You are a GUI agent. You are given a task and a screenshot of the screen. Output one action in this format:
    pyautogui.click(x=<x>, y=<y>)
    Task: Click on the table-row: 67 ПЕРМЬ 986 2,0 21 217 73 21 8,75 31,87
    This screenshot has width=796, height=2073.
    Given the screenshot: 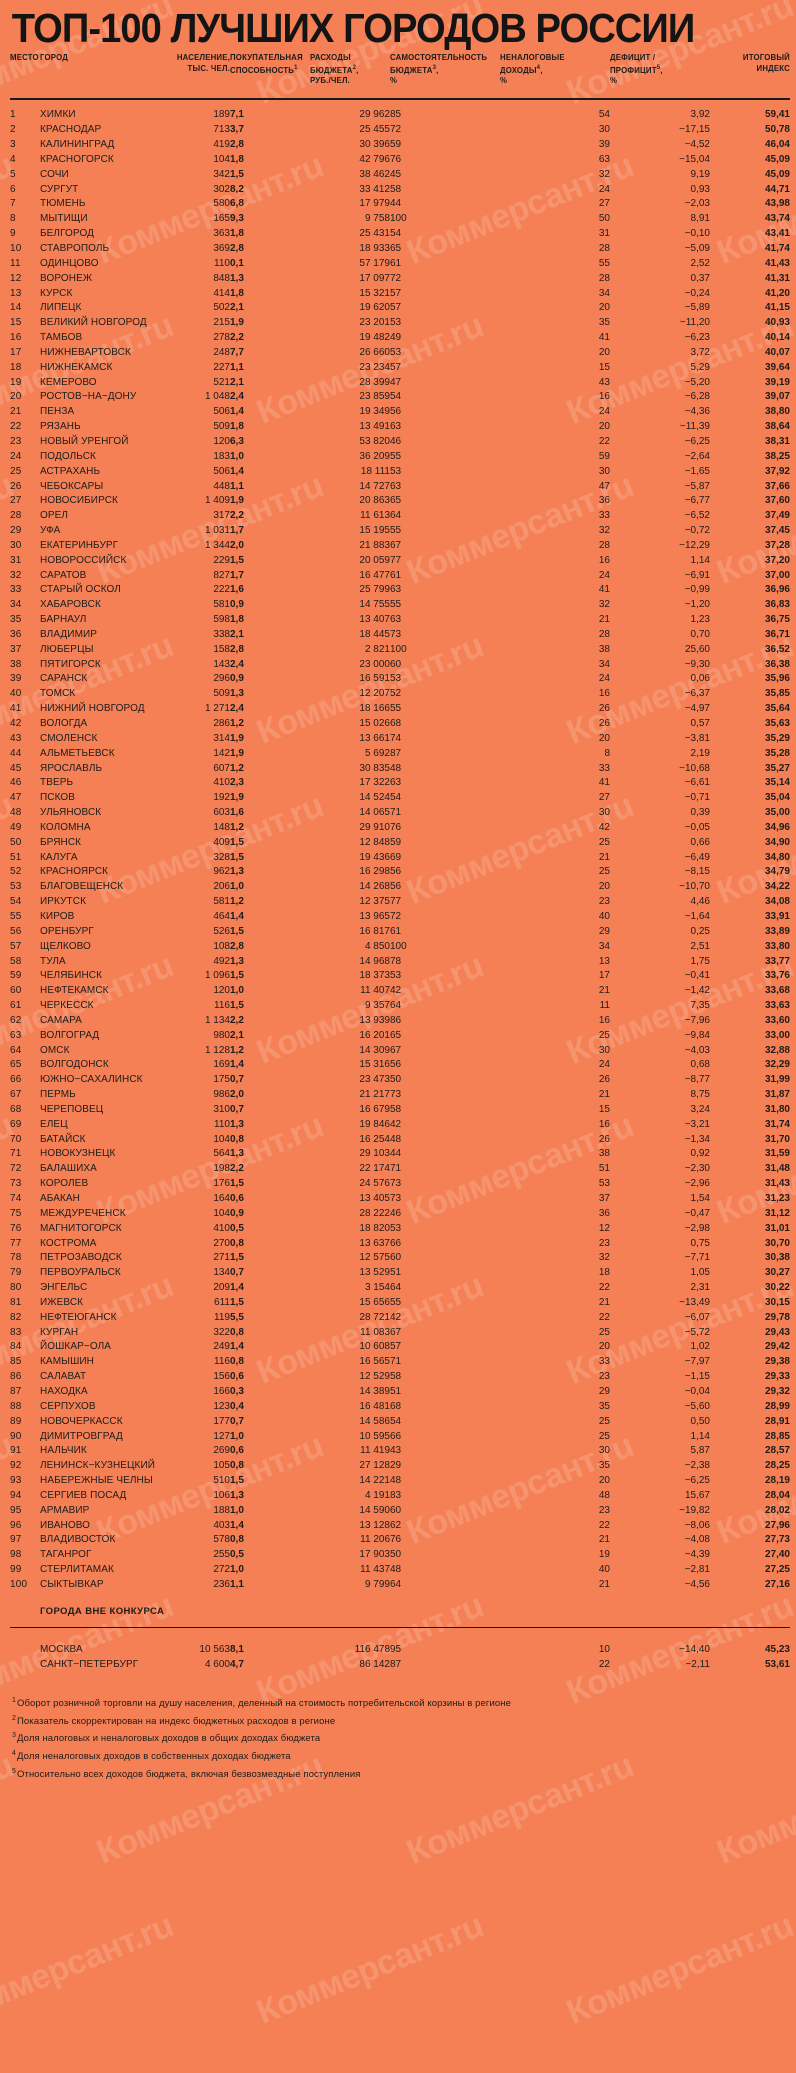 What is the action you would take?
    pyautogui.click(x=400, y=1094)
    